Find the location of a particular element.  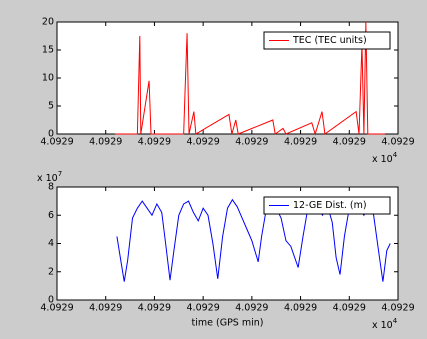

y-tick-label: 20 is located at coordinates (48, 22).